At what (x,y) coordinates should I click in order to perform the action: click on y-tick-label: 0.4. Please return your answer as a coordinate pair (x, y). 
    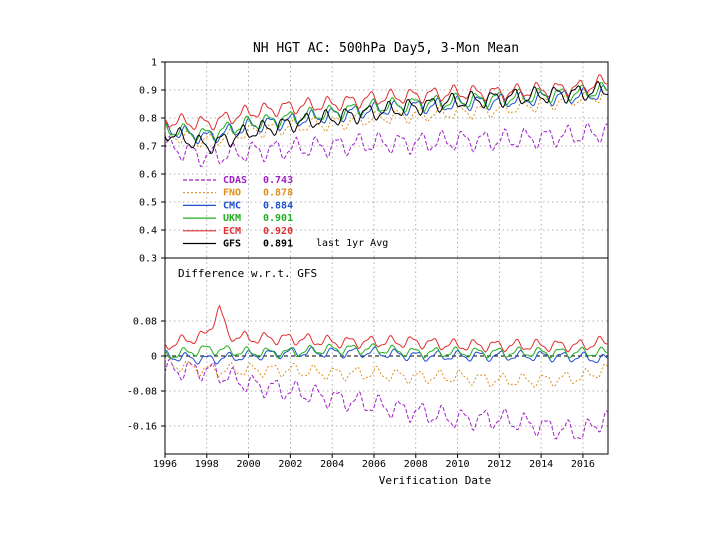
    Looking at the image, I should click on (148, 231).